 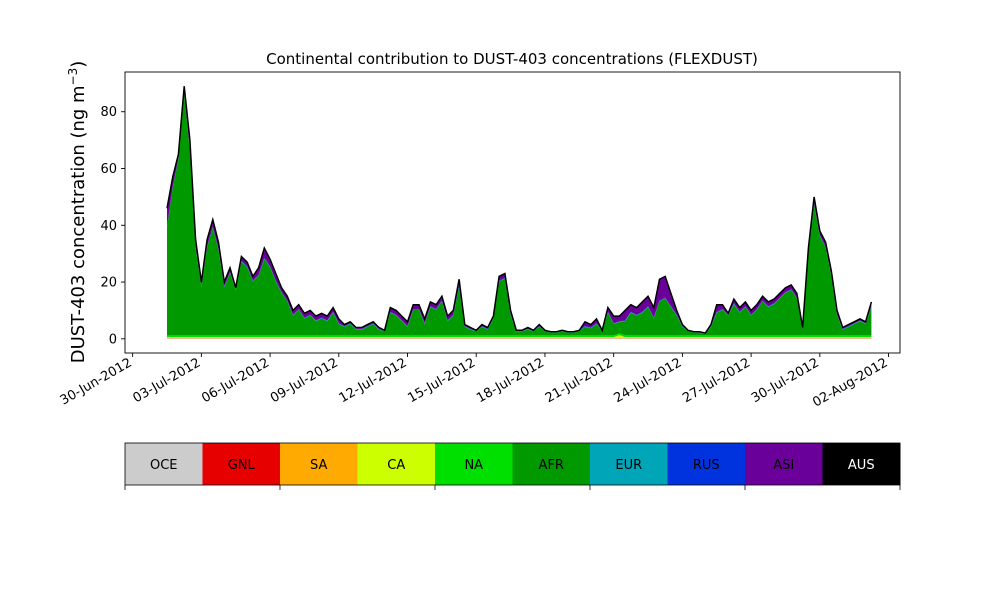 I want to click on y-axis-label-main: DUST-403 concentration (ng m, so click(x=78, y=224).